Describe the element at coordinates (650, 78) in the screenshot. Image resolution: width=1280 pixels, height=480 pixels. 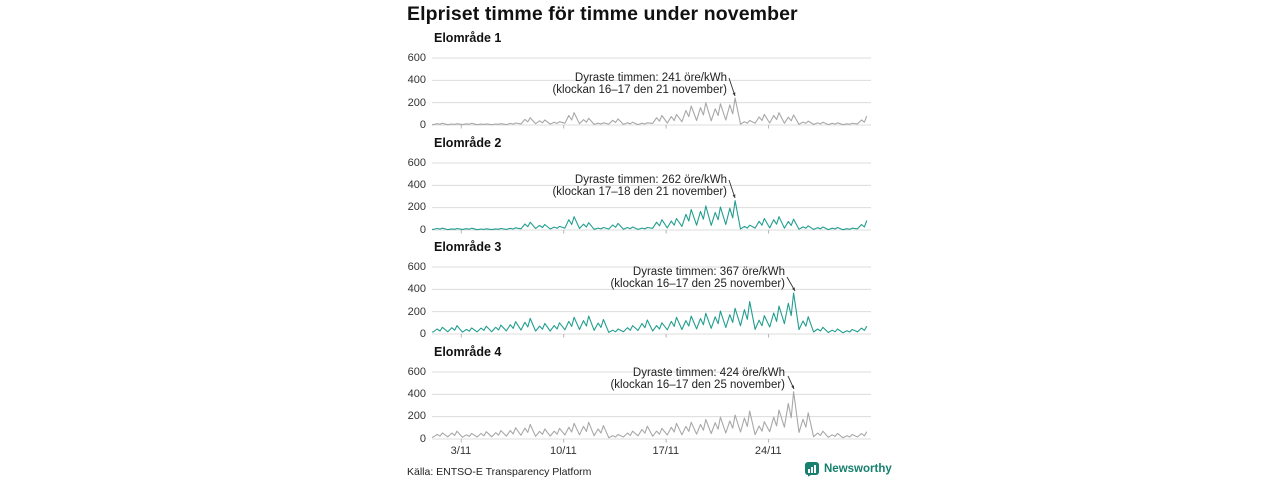
I see `annotation-line1: Dyraste timmen: 241 öre/kWh` at that location.